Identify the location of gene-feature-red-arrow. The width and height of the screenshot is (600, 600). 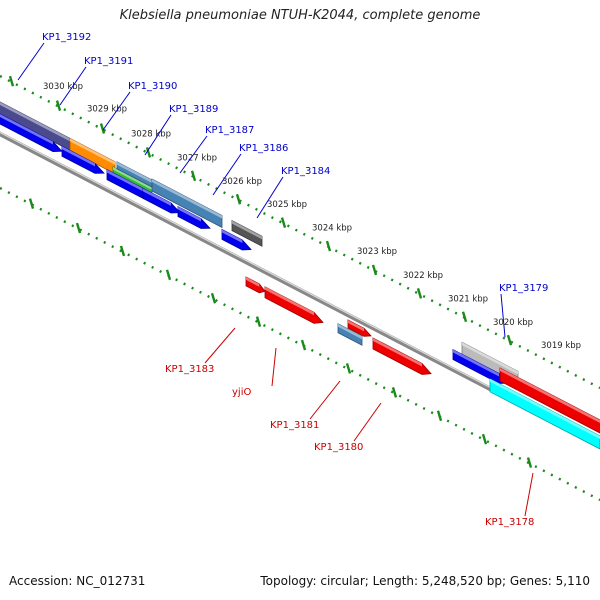
(549, 400).